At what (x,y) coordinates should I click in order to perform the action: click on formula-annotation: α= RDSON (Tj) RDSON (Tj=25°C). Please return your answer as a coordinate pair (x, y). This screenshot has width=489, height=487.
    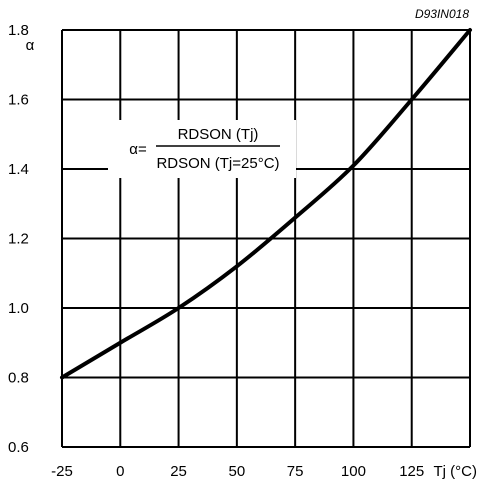
    Looking at the image, I should click on (202, 149).